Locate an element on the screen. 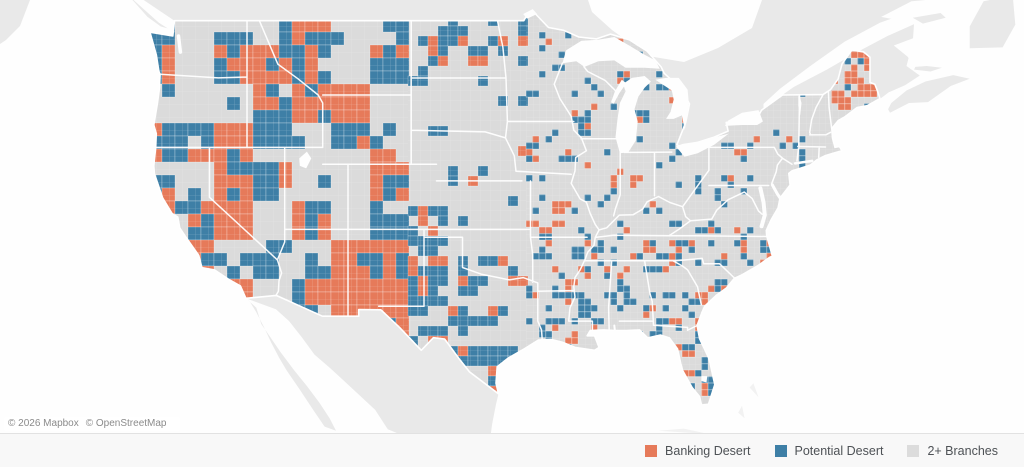 This screenshot has height=467, width=1024. mapbox-attribution-link: © 2026 Mapbox is located at coordinates (43, 423).